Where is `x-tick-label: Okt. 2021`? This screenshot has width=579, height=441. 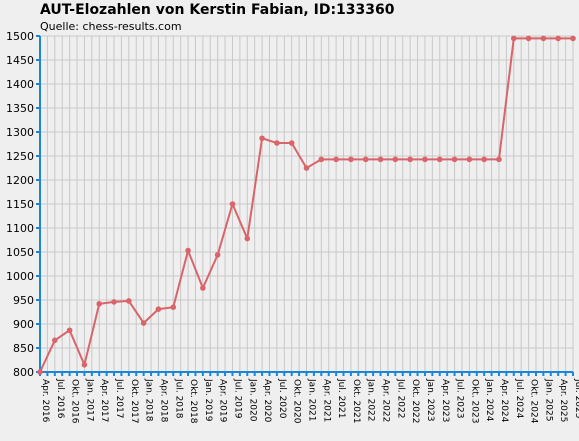
x-tick-label: Okt. 2021 is located at coordinates (356, 401).